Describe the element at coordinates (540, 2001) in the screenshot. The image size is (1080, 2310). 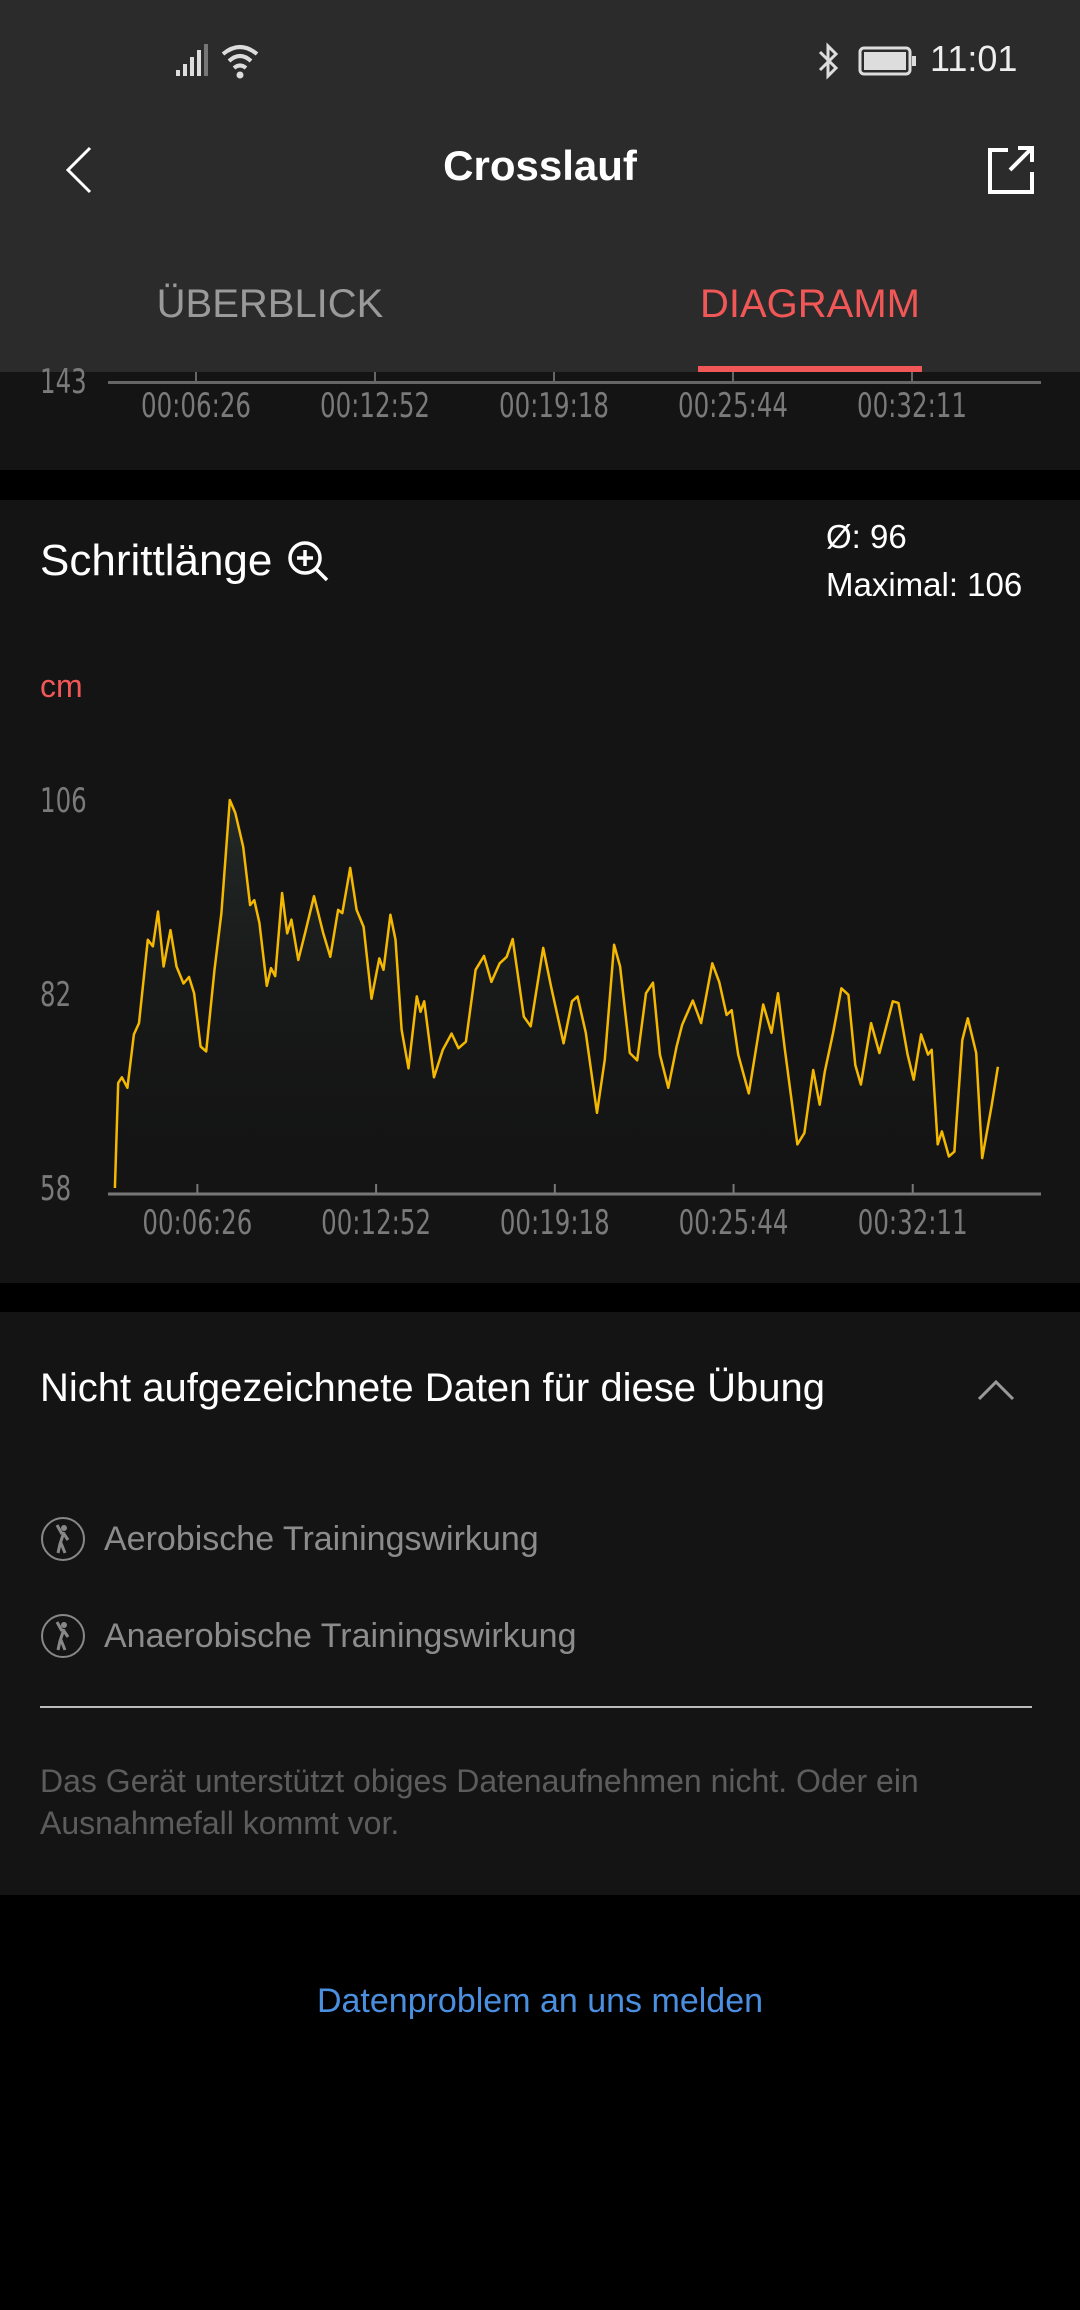
I see `report-data-problem-link: Datenproblem an uns melden` at that location.